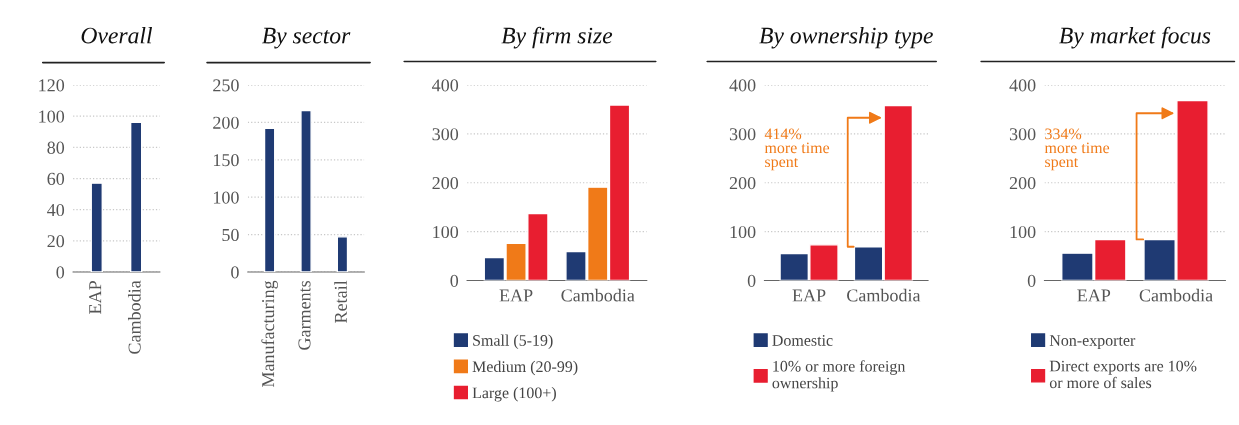 This screenshot has width=1239, height=425. What do you see at coordinates (306, 38) in the screenshot?
I see `chart-title: By sector` at bounding box center [306, 38].